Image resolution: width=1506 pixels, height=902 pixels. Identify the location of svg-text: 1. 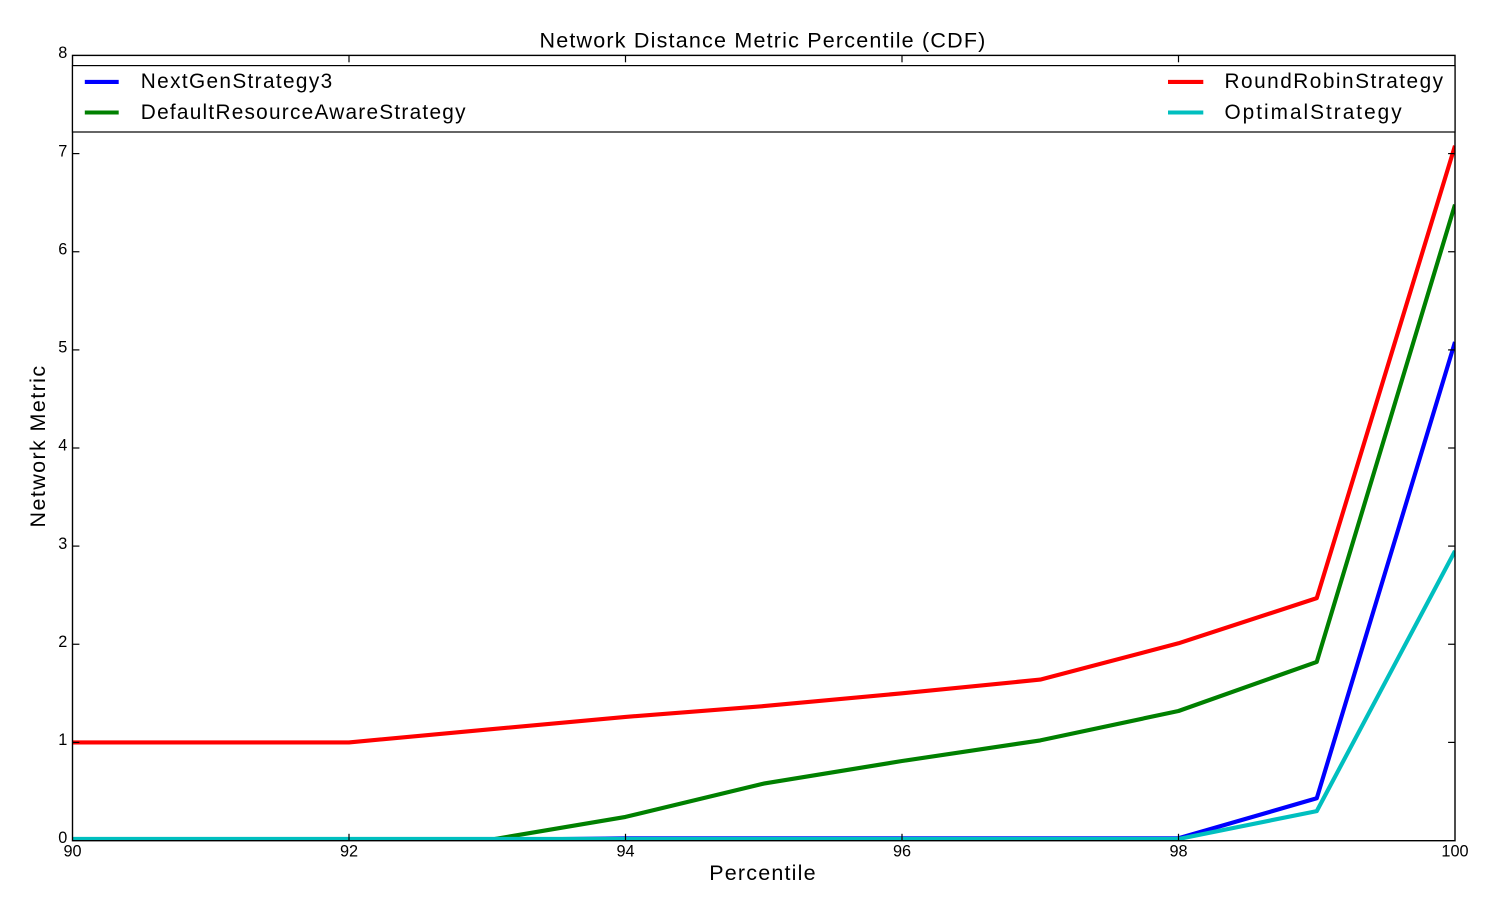
(62, 740).